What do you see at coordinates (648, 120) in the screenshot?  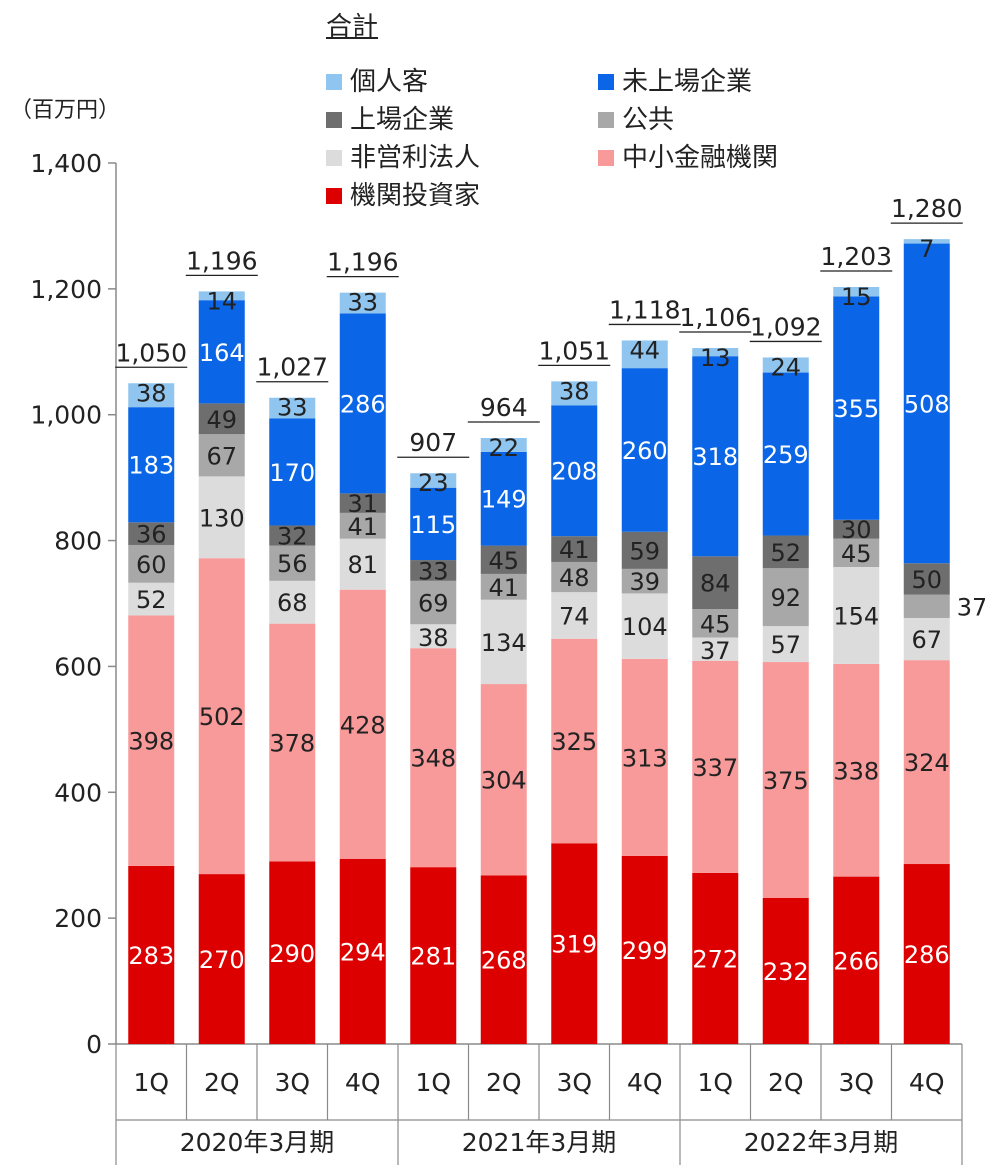 I see `legend-label: 公共` at bounding box center [648, 120].